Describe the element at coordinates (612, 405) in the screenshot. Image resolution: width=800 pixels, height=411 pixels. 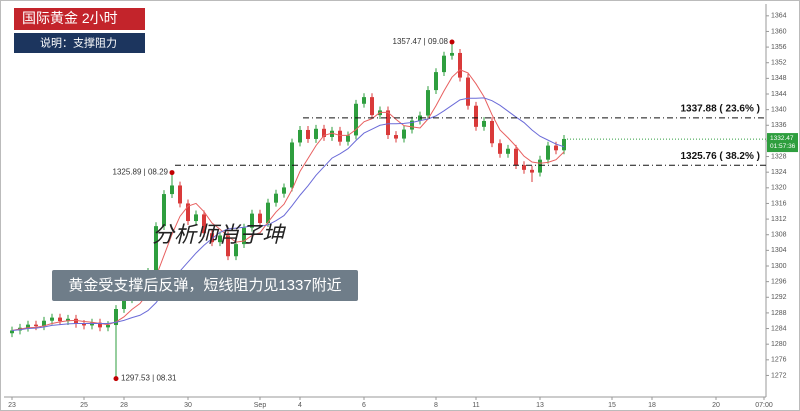
I see `x-tick-label: 15` at that location.